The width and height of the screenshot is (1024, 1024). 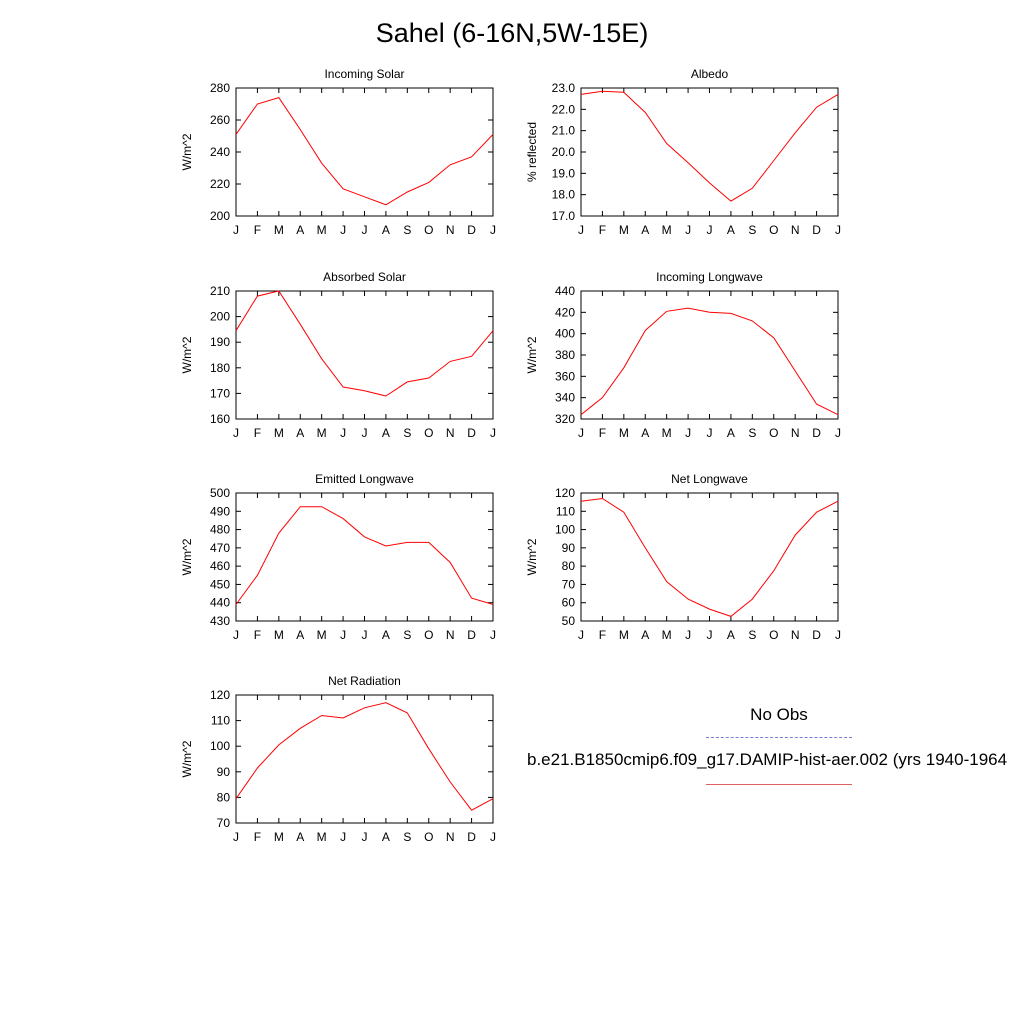 What do you see at coordinates (564, 152) in the screenshot?
I see `y-tick-label: 20.0` at bounding box center [564, 152].